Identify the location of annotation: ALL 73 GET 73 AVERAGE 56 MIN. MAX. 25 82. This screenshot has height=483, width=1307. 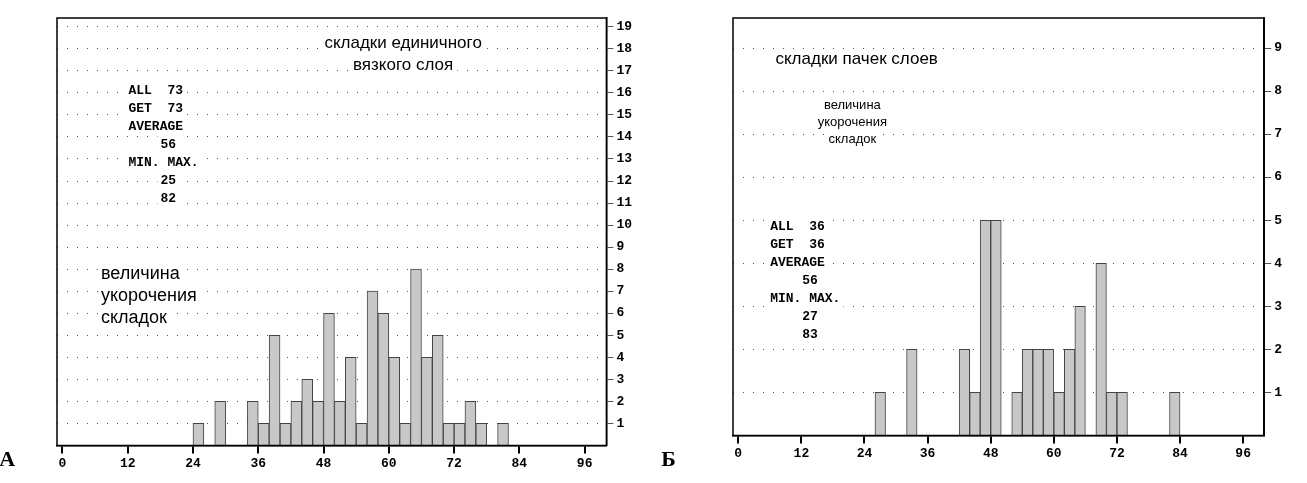
(163, 144).